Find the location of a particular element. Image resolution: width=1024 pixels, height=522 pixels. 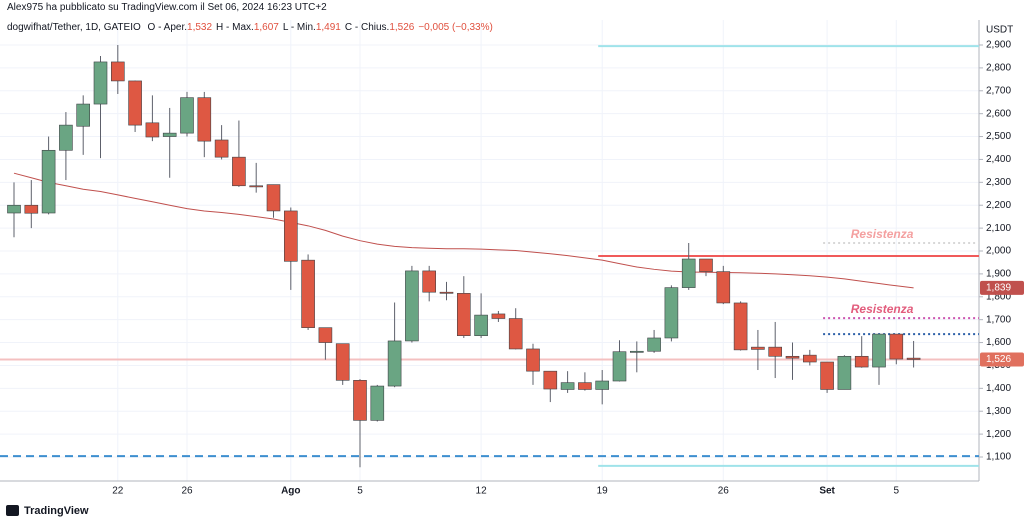

y-tick-label: 1,300 is located at coordinates (998, 411).